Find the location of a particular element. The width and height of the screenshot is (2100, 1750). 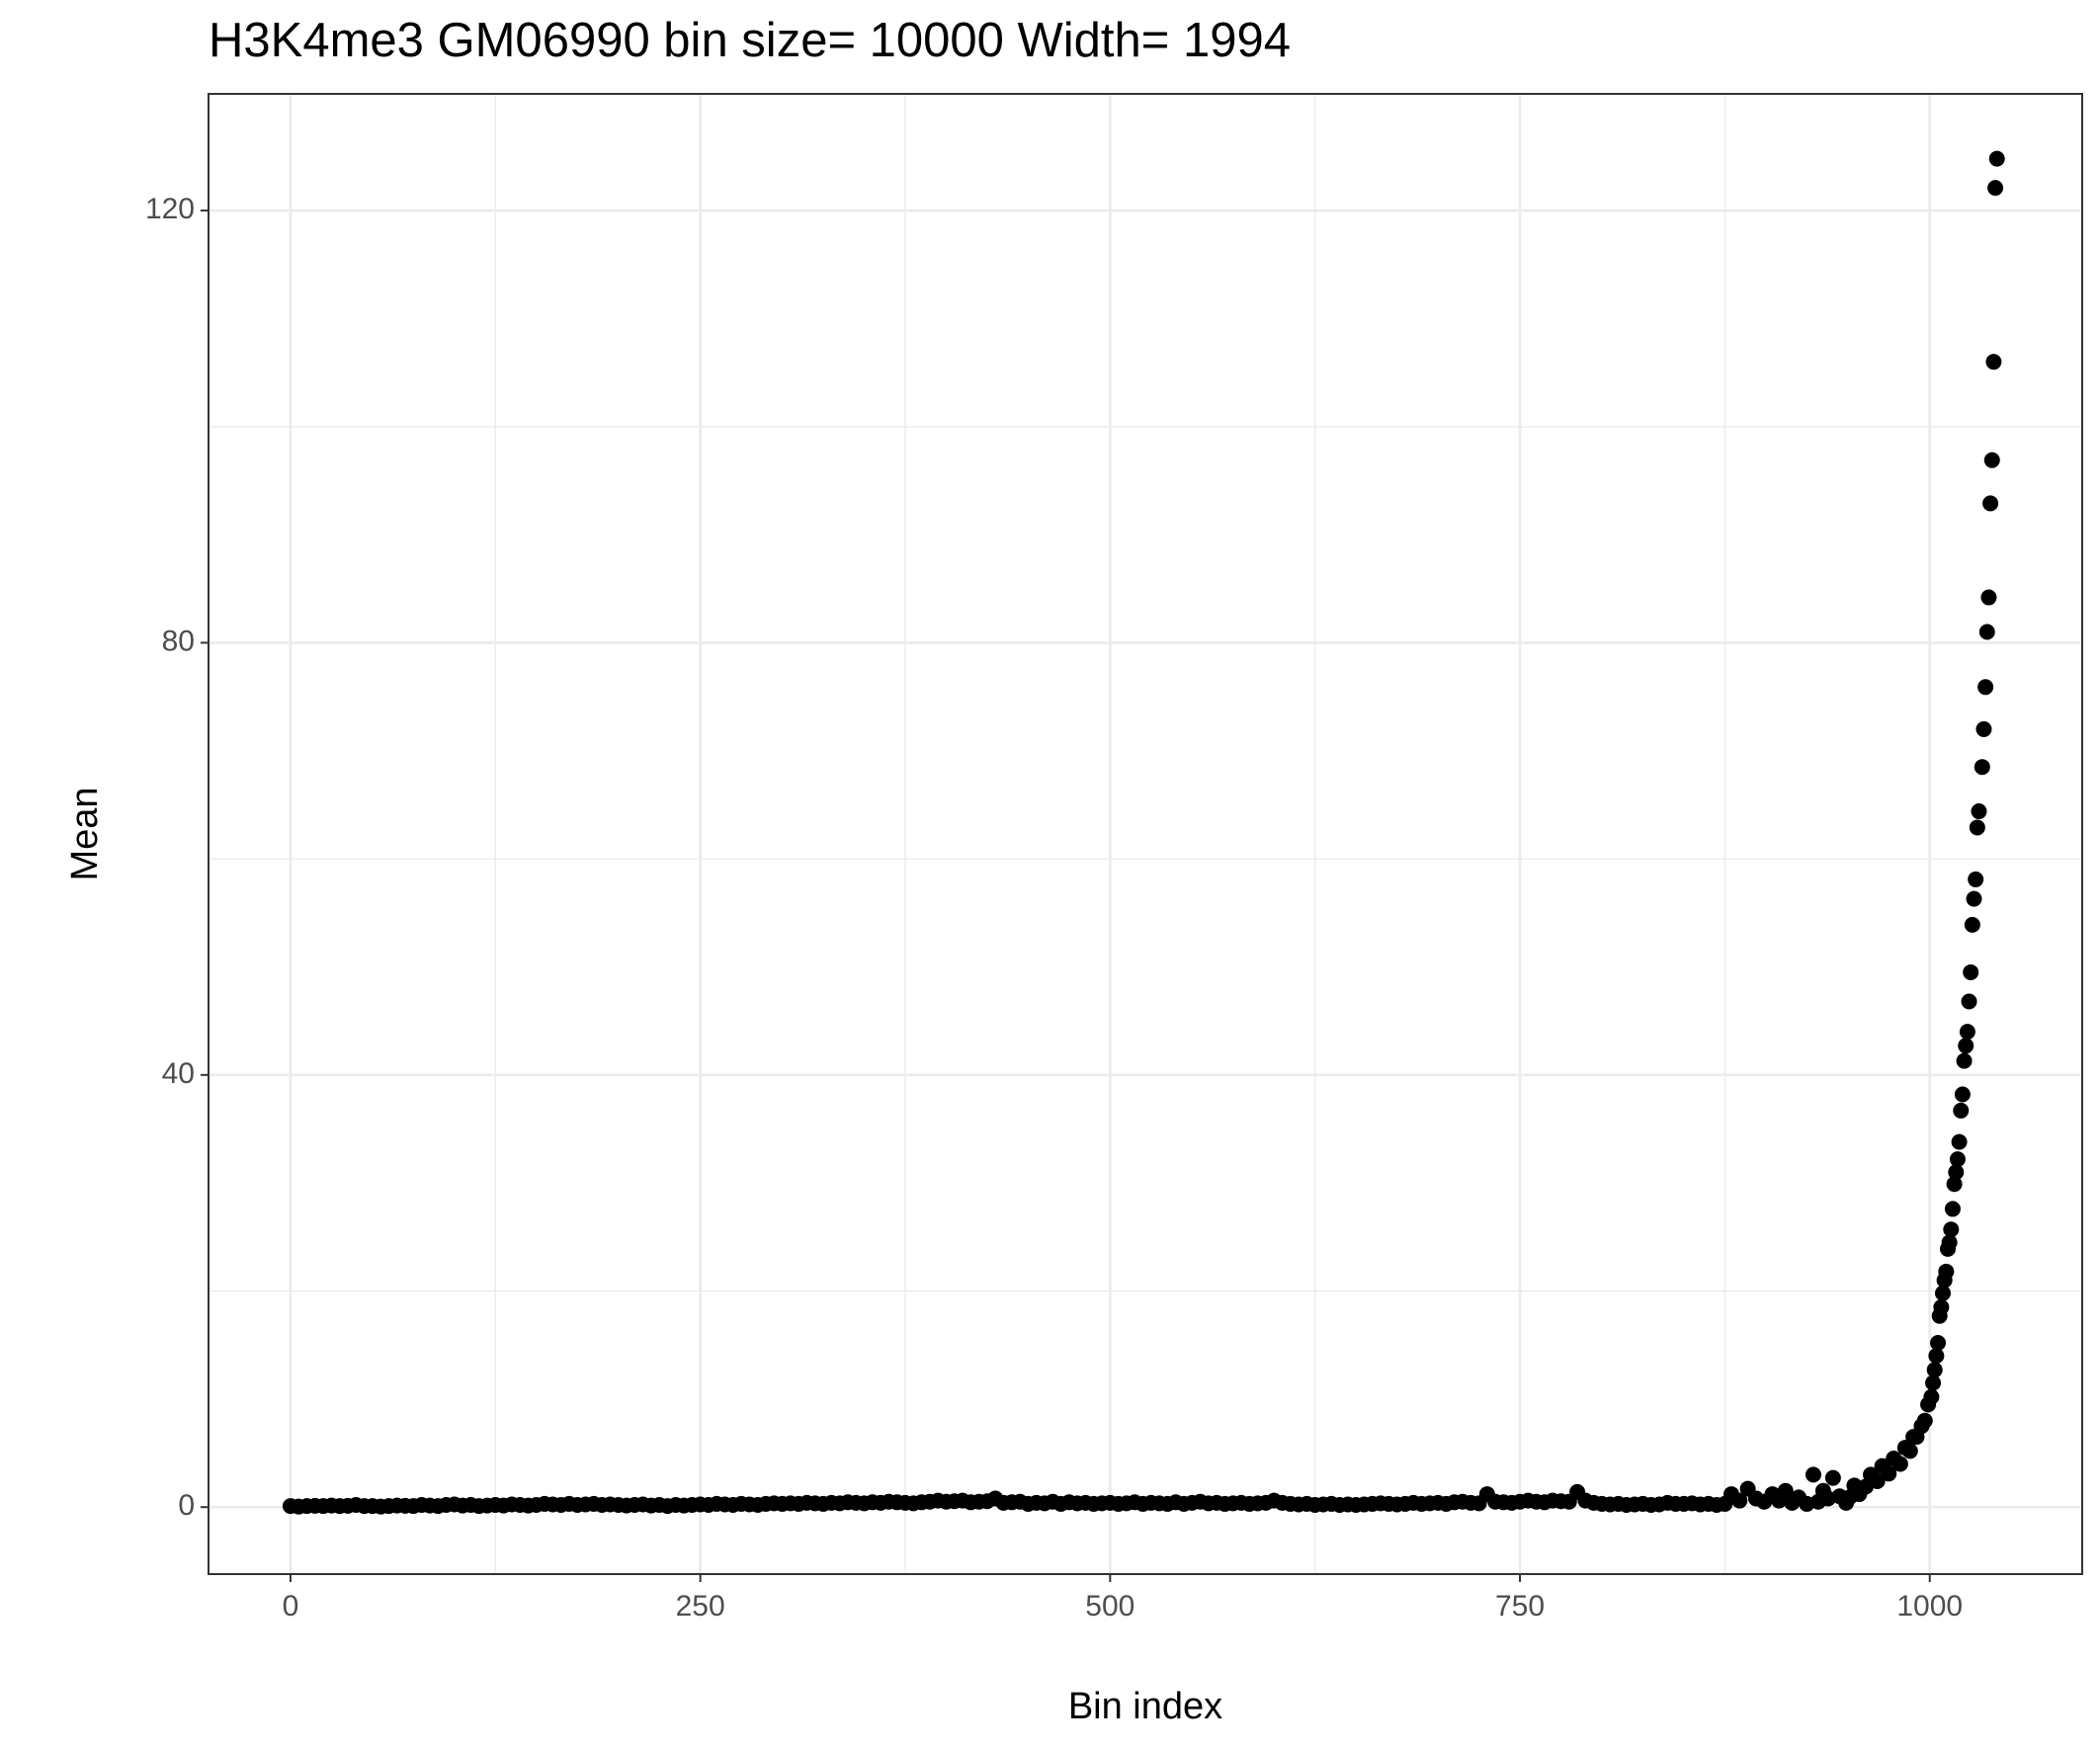

y-tick-label: 80 is located at coordinates (178, 641).